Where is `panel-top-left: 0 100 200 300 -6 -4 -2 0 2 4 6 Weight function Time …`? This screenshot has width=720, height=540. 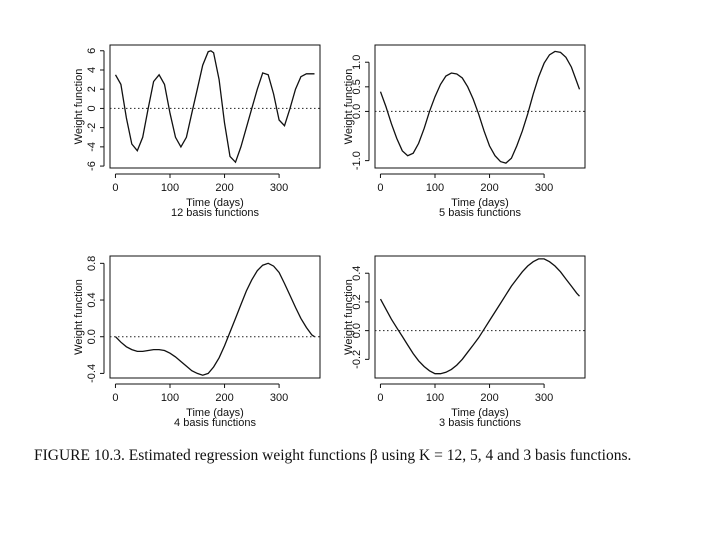 panel-top-left: 0 100 200 300 -6 -4 -2 0 2 4 6 Weight function Time … is located at coordinates (197, 131).